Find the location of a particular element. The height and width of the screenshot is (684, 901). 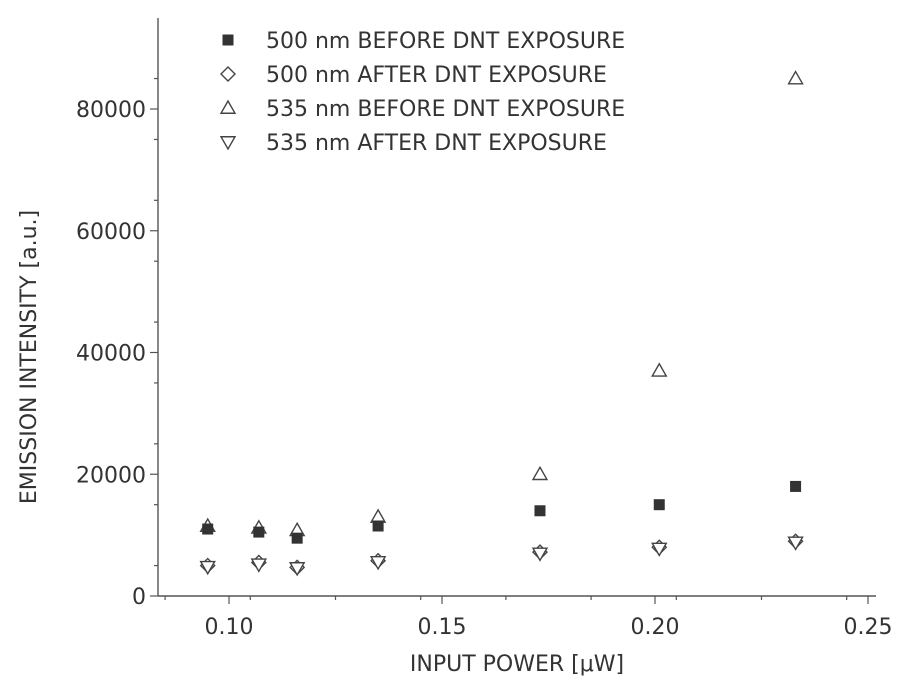

x-tick-label: 0.10 is located at coordinates (229, 627).